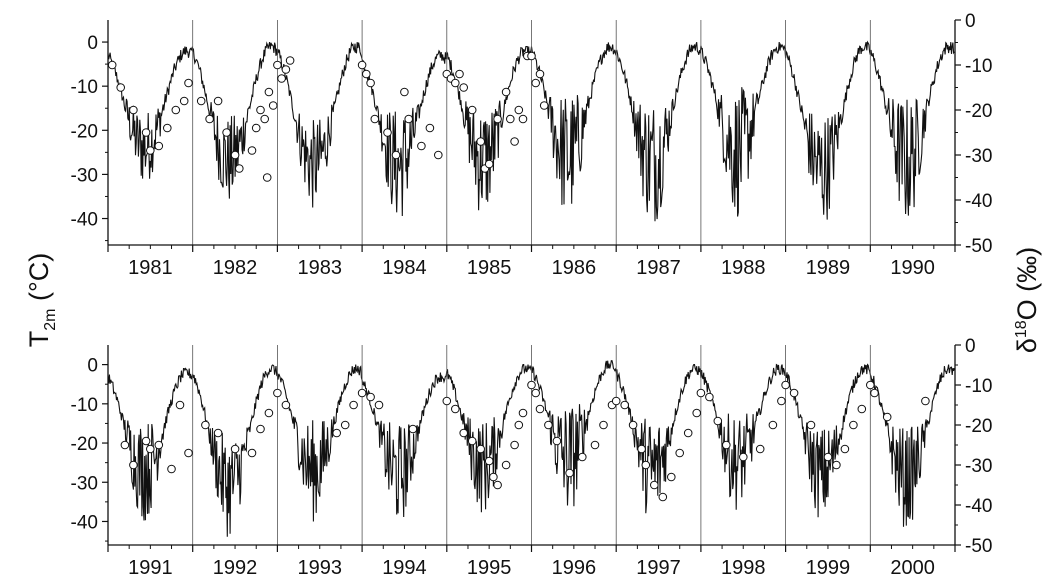  I want to click on top-panel-right-tick-labels: 0 -10 -20 -30 -40 -50, so click(978, 134).